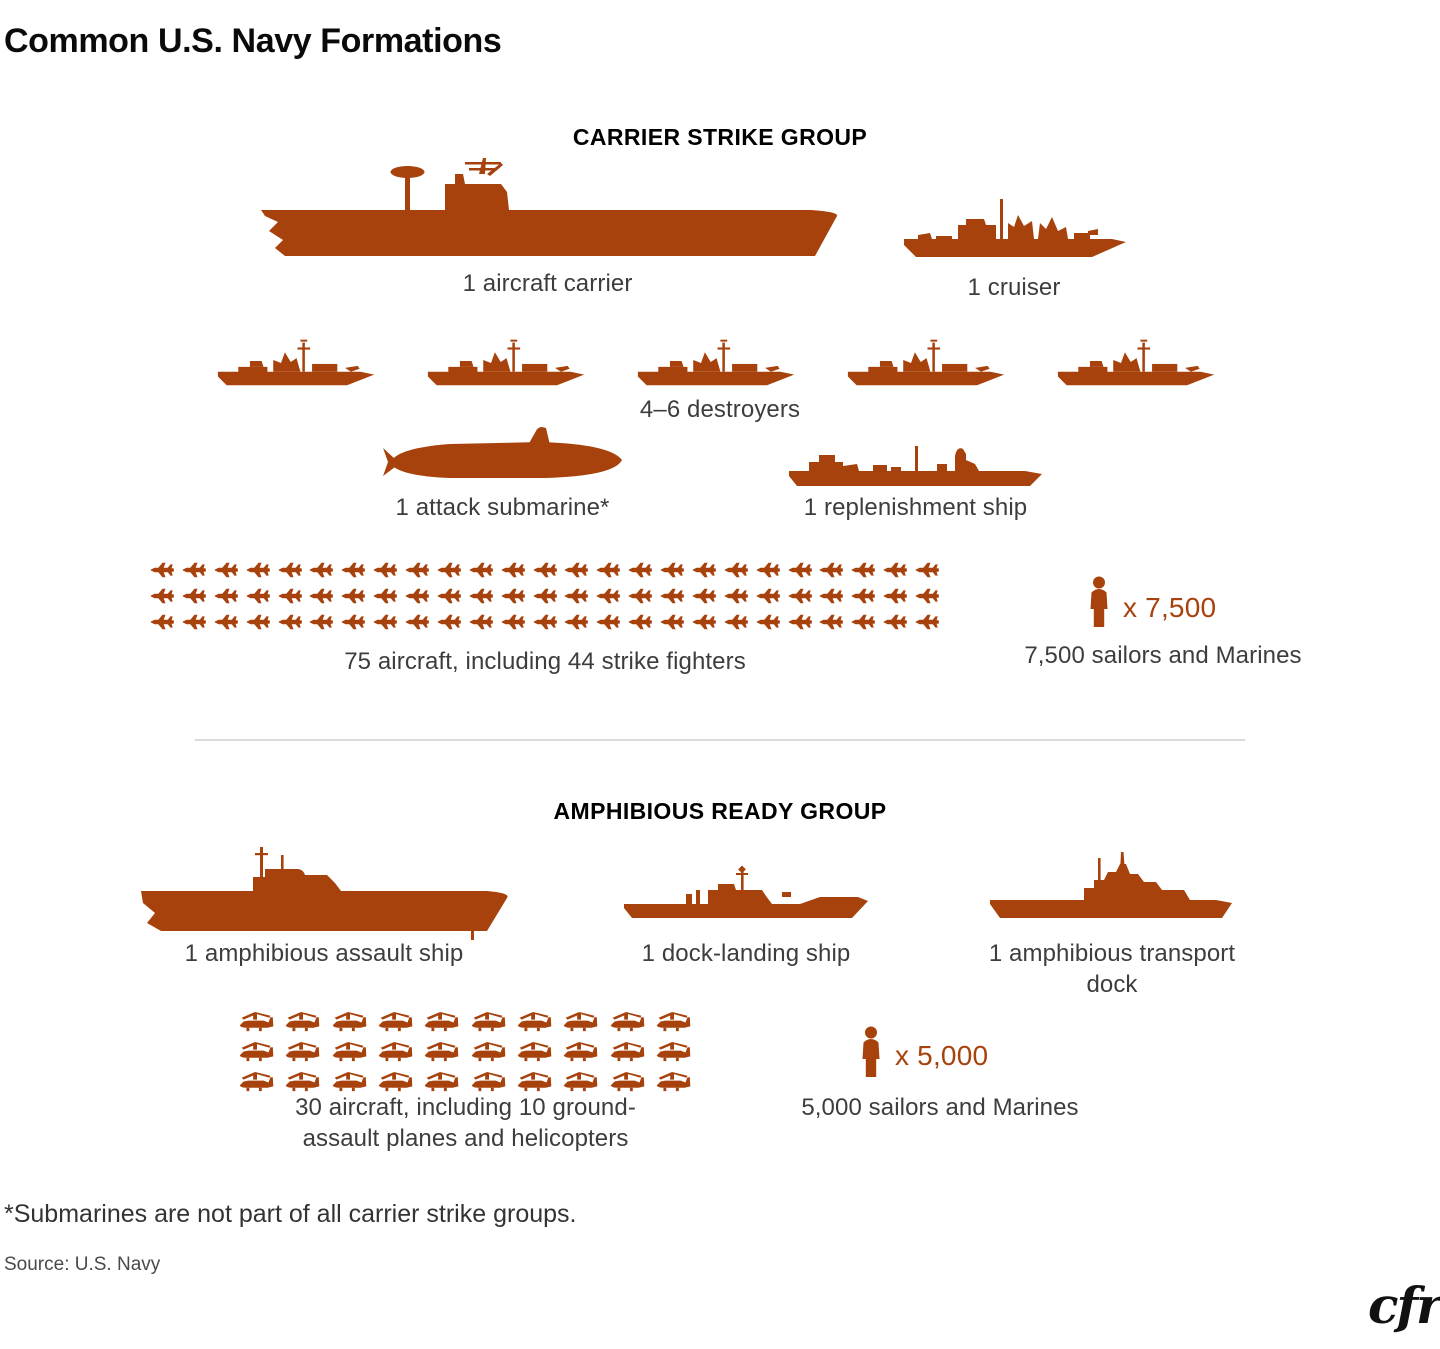 This screenshot has height=1349, width=1440. Describe the element at coordinates (1015, 228) in the screenshot. I see `cruiser-icon` at that location.